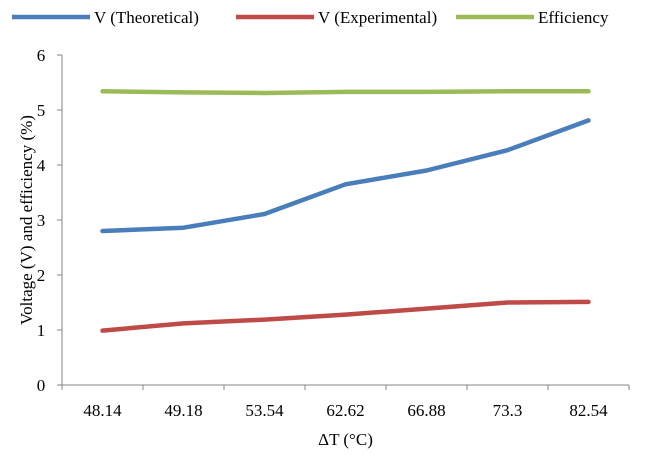 Image resolution: width=654 pixels, height=455 pixels. Describe the element at coordinates (426, 410) in the screenshot. I see `x-tick-label: 66.88` at that location.